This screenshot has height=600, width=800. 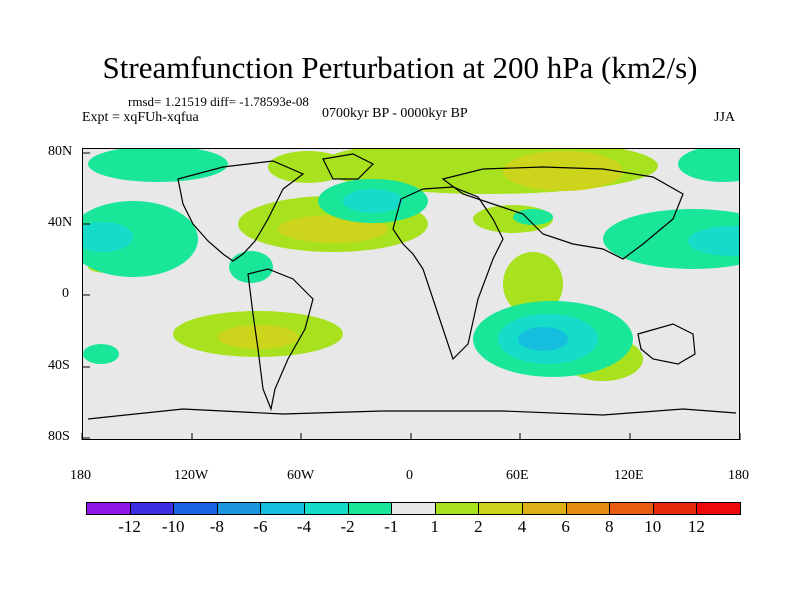 What do you see at coordinates (304, 526) in the screenshot?
I see `colorbar-label: -4` at bounding box center [304, 526].